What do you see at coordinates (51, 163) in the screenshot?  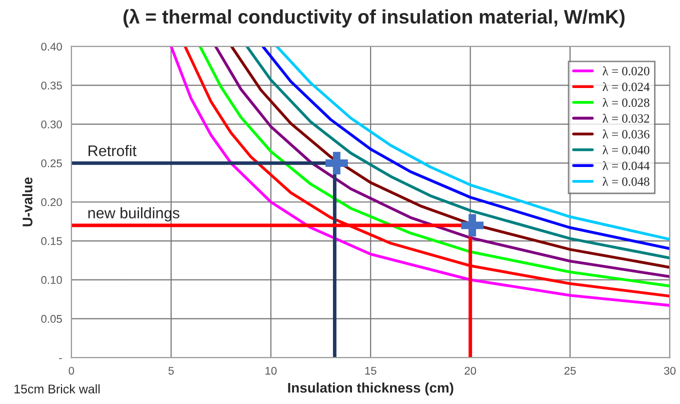 I see `y-tick-label: 0.25` at bounding box center [51, 163].